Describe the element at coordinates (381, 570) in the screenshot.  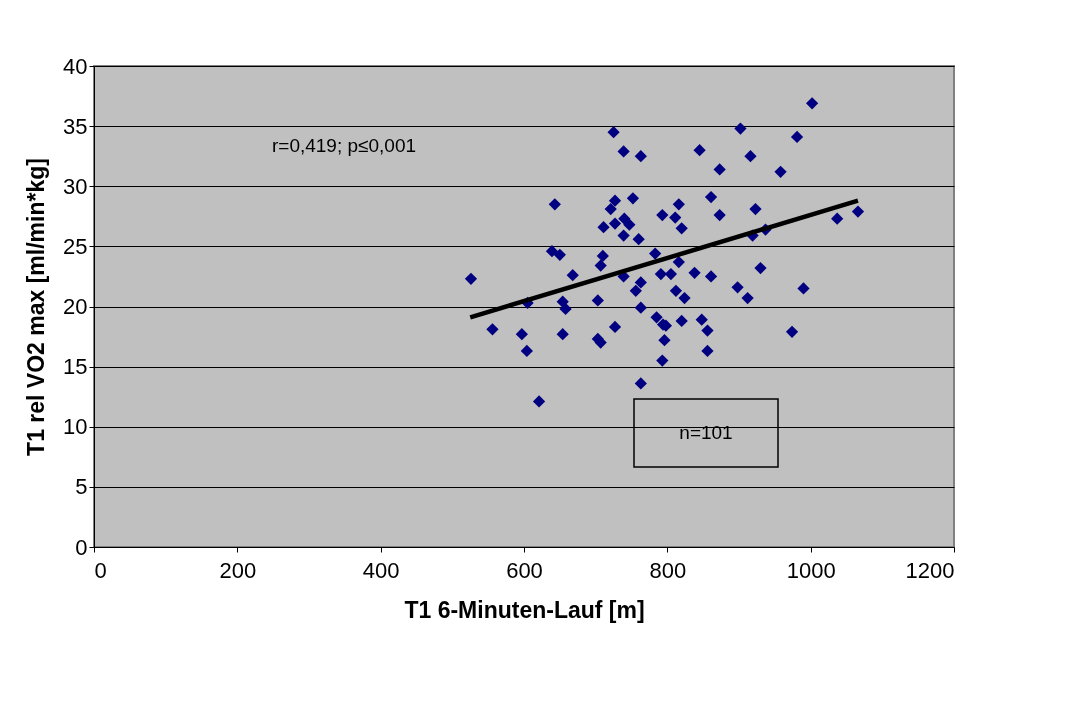
I see `x-tick-label: 400` at that location.